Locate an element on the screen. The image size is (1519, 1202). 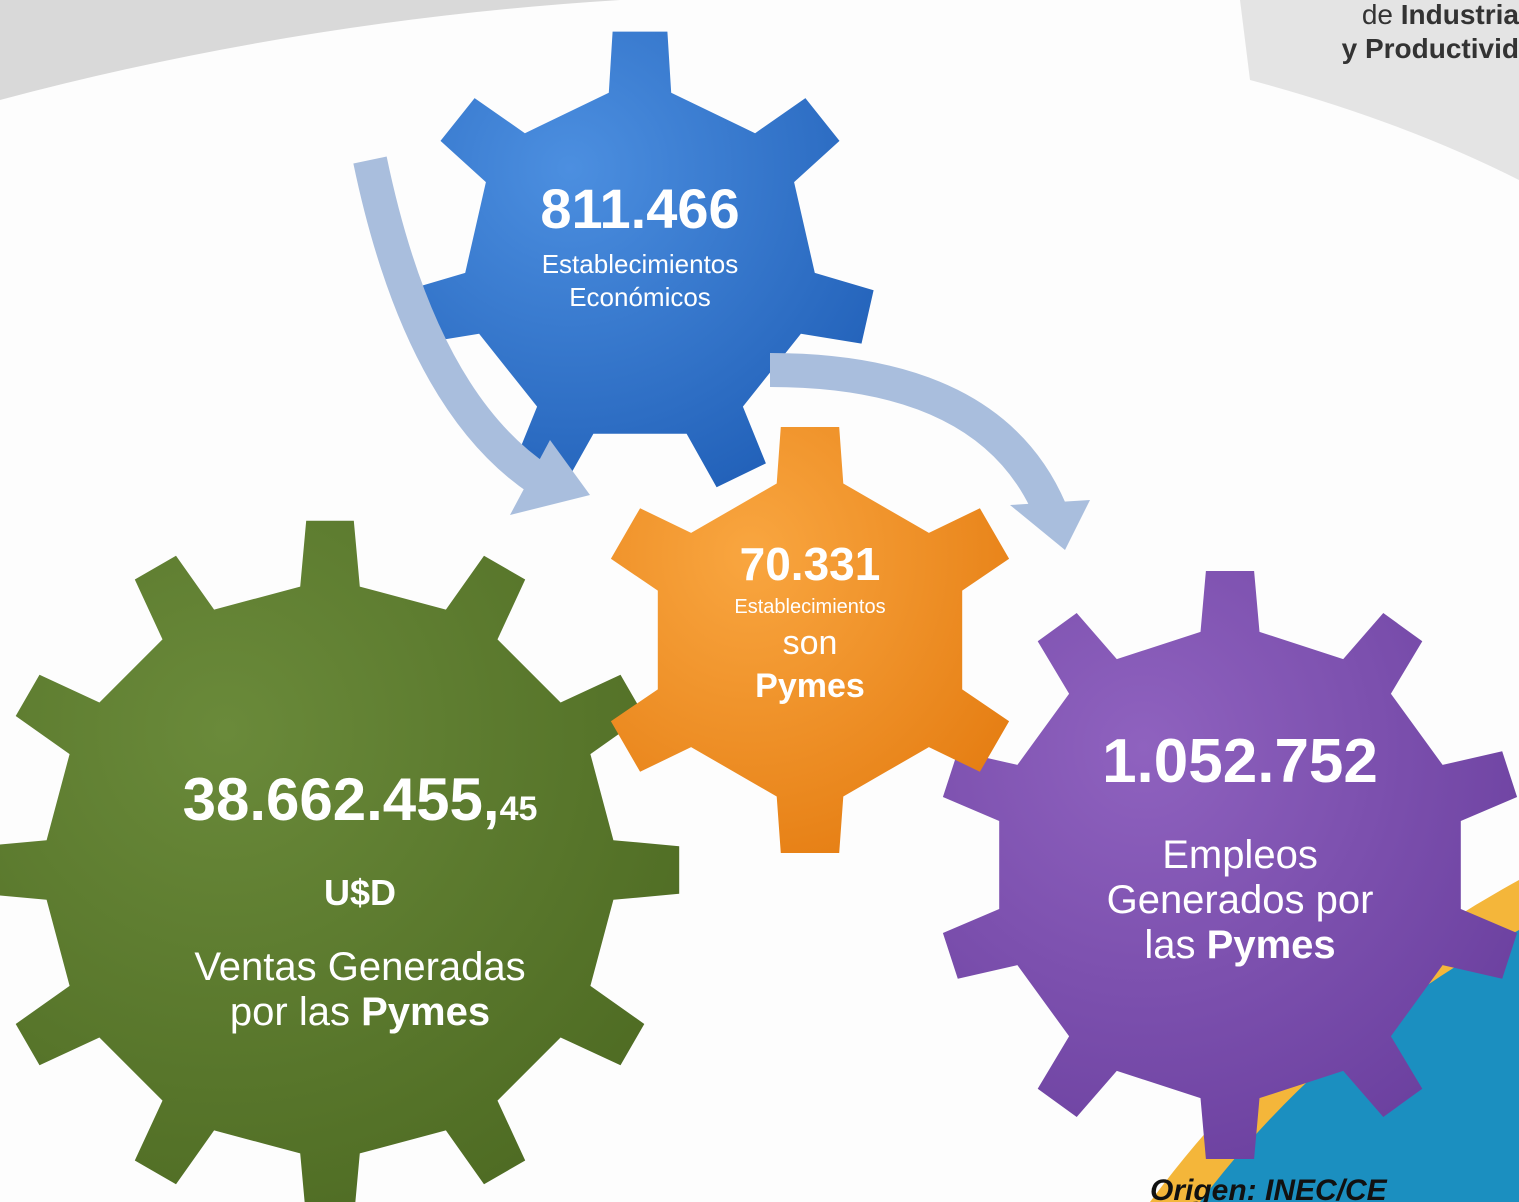
gear-number: 1.052.752 is located at coordinates (1240, 761).